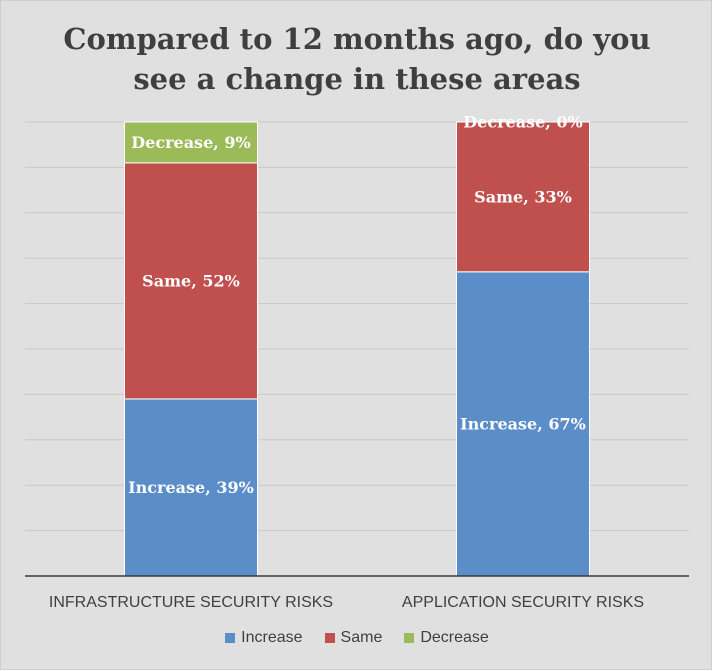 The image size is (712, 671). Describe the element at coordinates (191, 602) in the screenshot. I see `category-label: INFRASTRUCTURE SECURITY RISKS` at that location.